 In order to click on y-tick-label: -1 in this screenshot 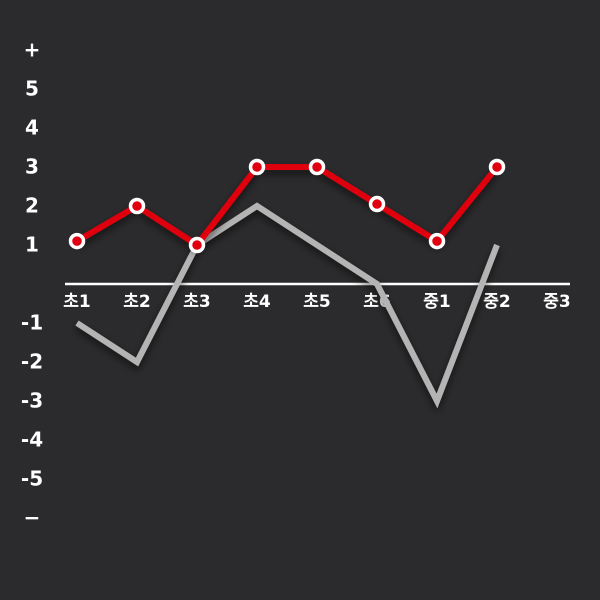, I will do `click(32, 323)`.